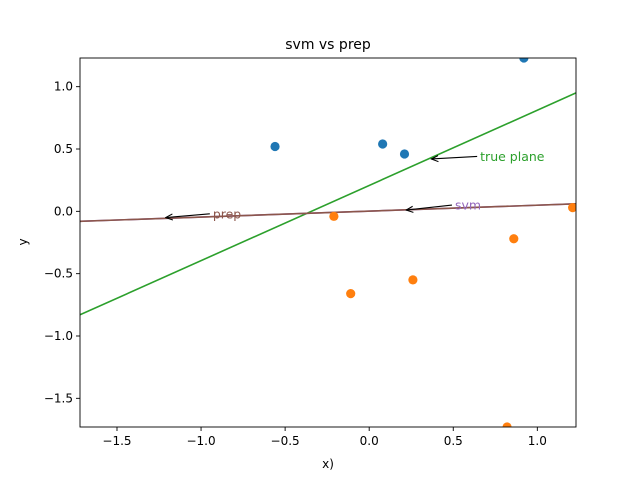  I want to click on y-tick-label: −0.5, so click(58, 274).